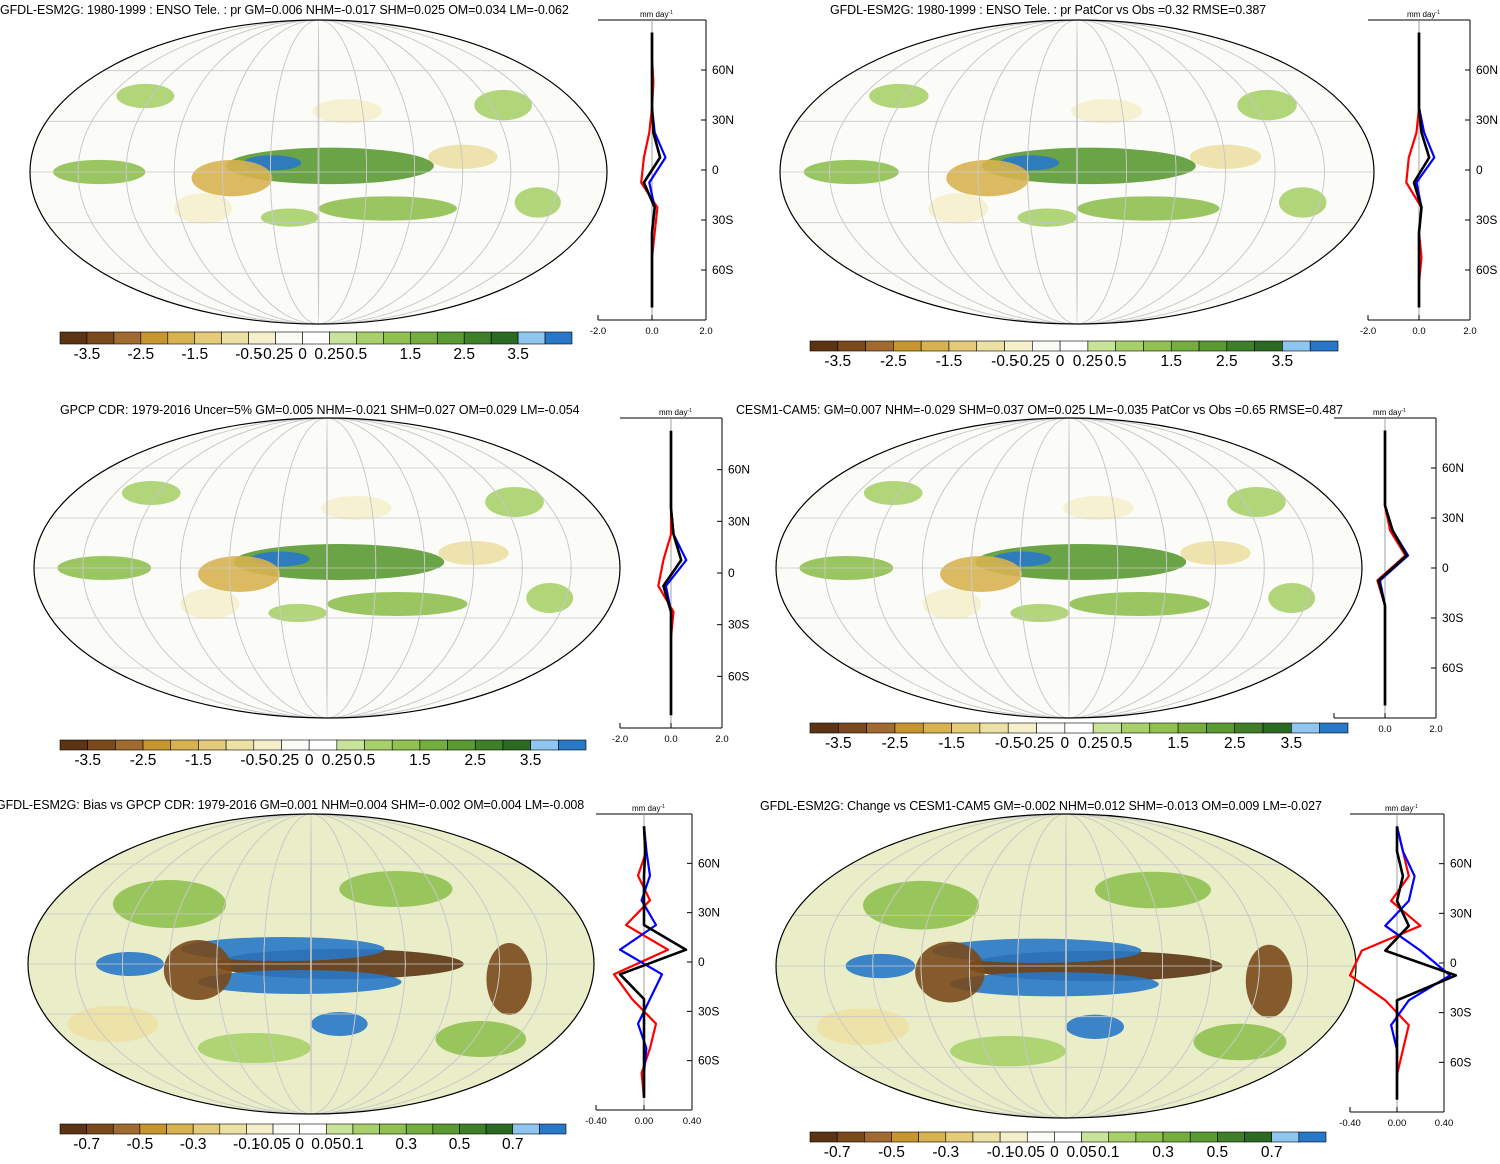  I want to click on profile-series-black, so click(653, 962).